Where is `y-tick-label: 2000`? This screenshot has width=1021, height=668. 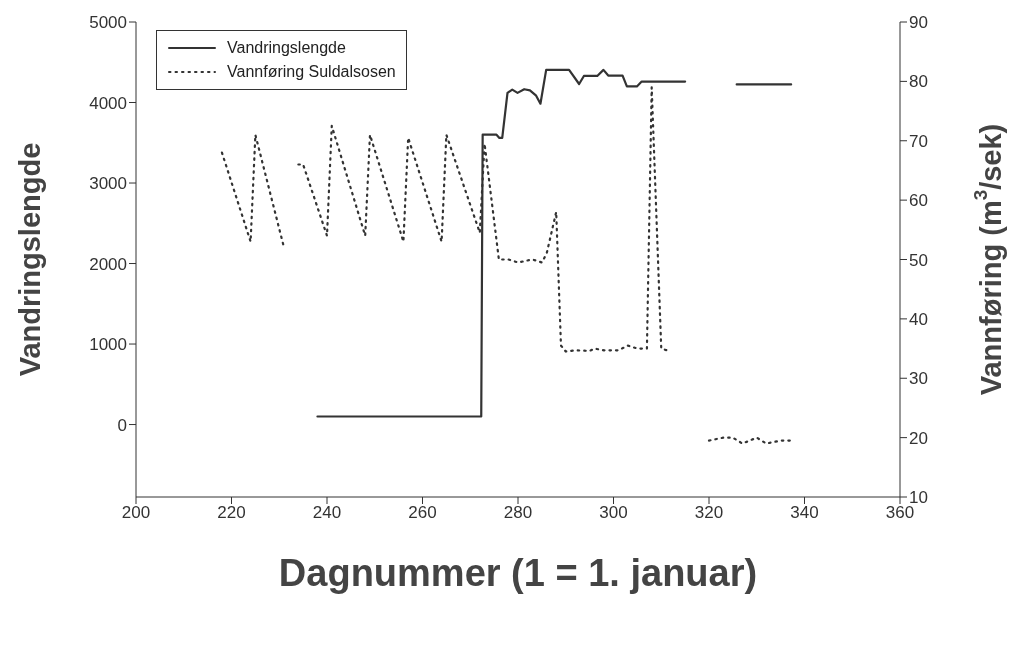
y-tick-label: 2000 is located at coordinates (108, 264).